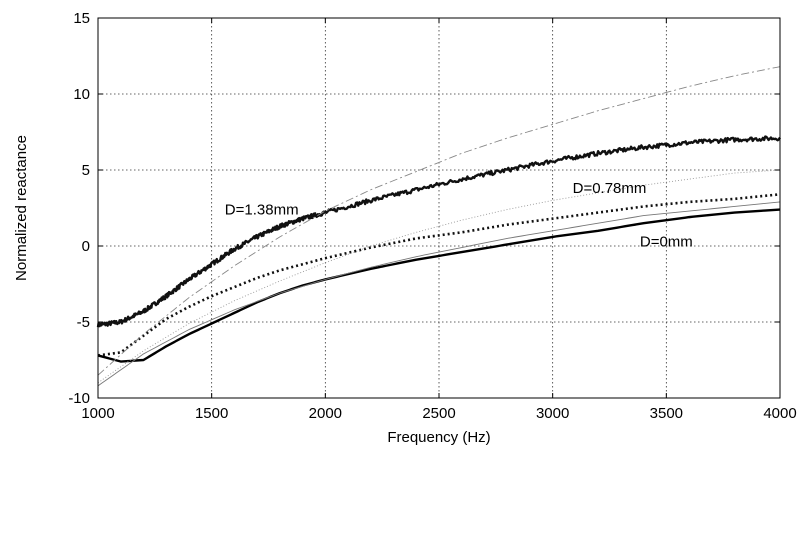 This screenshot has width=806, height=550. What do you see at coordinates (211, 413) in the screenshot?
I see `x-tick-label: 1500` at bounding box center [211, 413].